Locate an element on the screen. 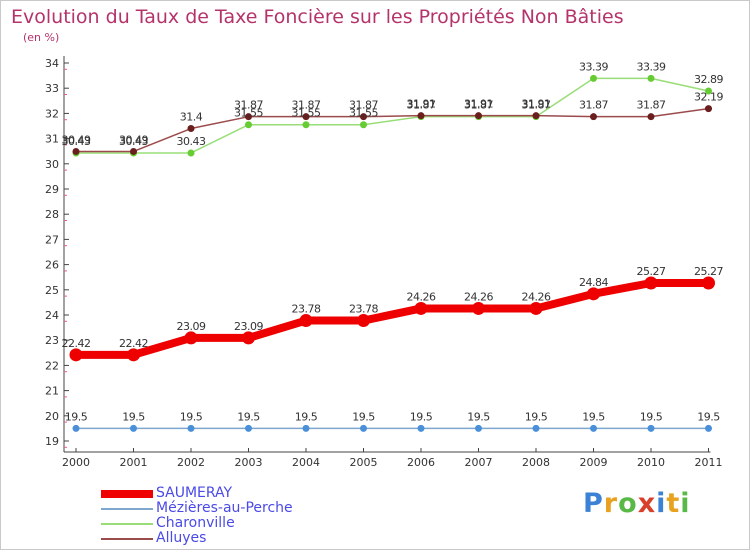 The width and height of the screenshot is (750, 550). data-label: 23.78 is located at coordinates (306, 309).